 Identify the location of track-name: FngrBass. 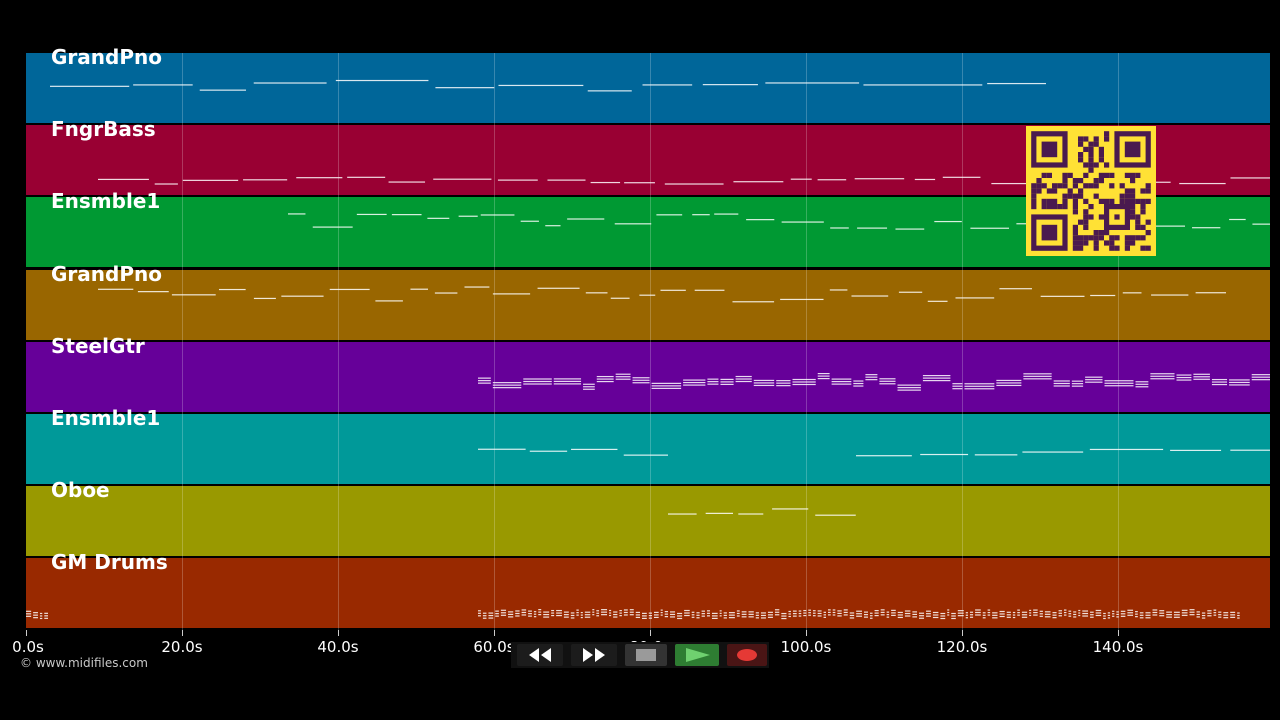
(103, 129).